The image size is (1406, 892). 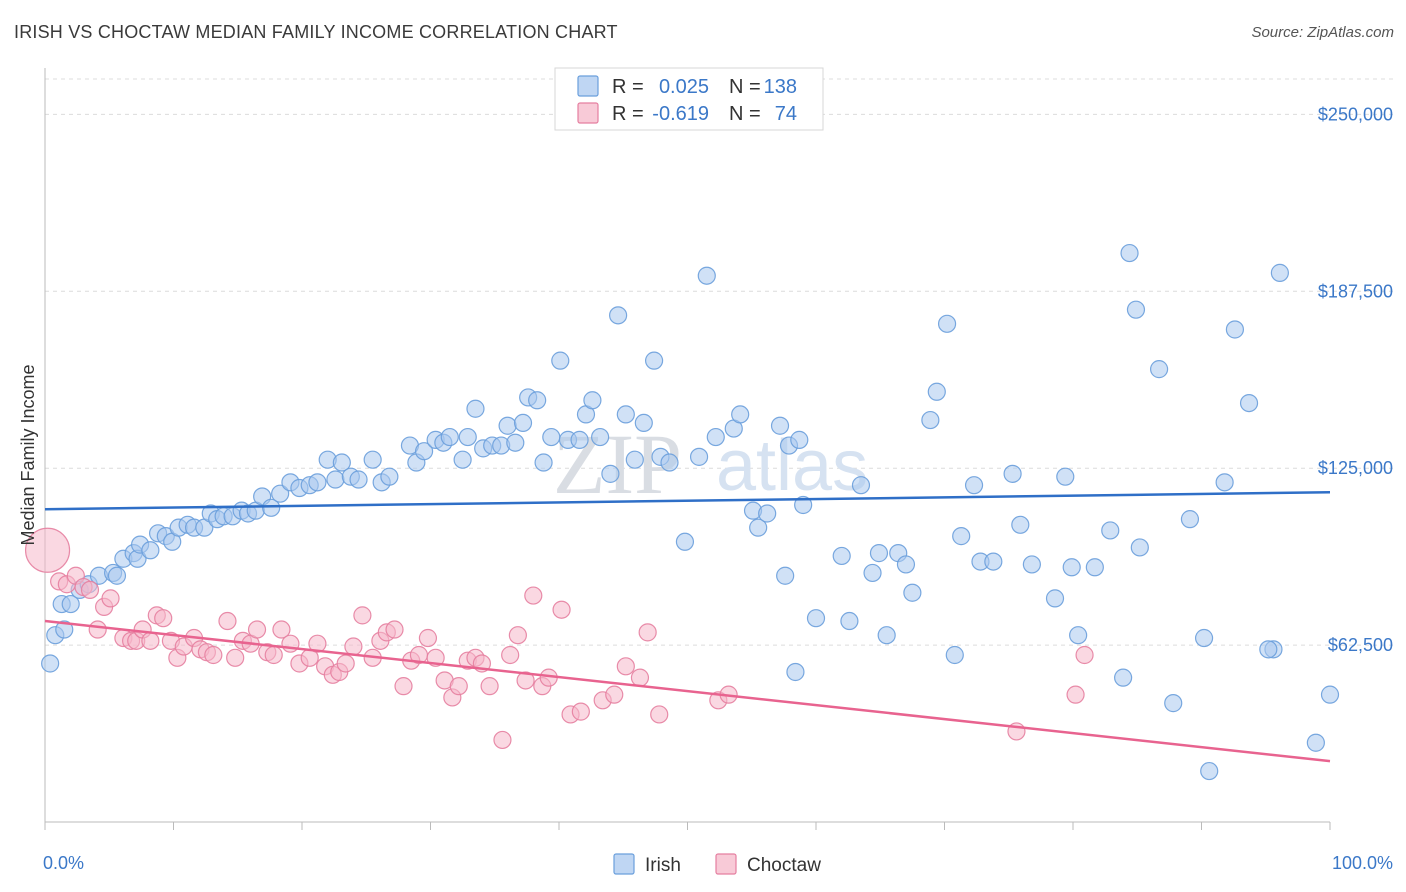 I want to click on x-tick-labels: 0.0% 100.0%, so click(x=718, y=863).